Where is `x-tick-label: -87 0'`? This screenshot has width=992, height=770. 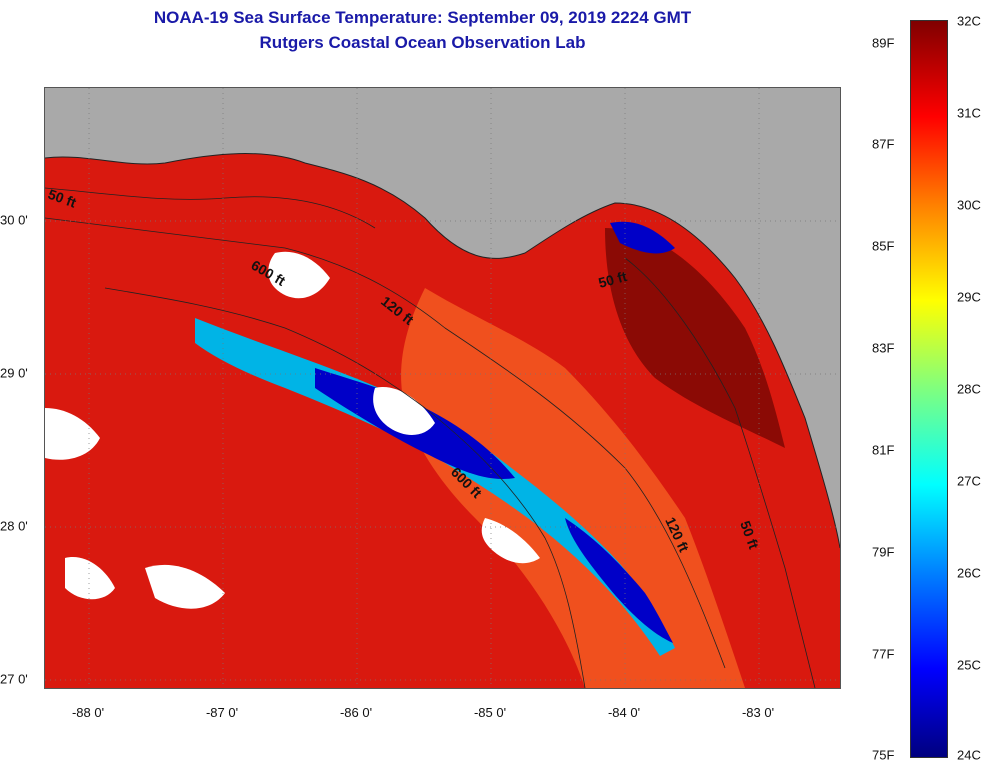
x-tick-label: -87 0' is located at coordinates (222, 712).